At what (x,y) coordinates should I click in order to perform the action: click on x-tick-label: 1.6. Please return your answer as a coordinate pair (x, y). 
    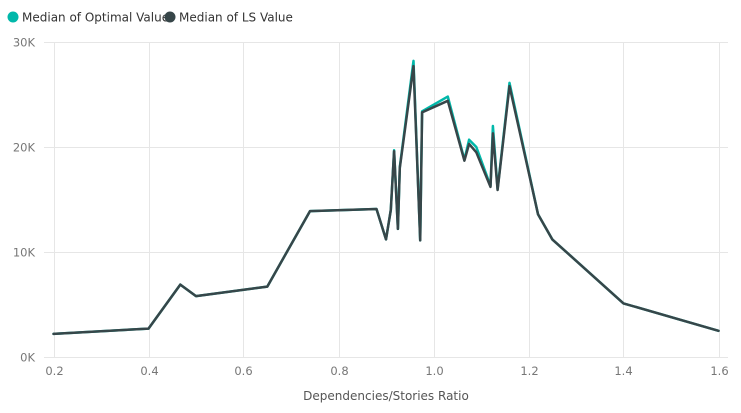
    Looking at the image, I should click on (719, 371).